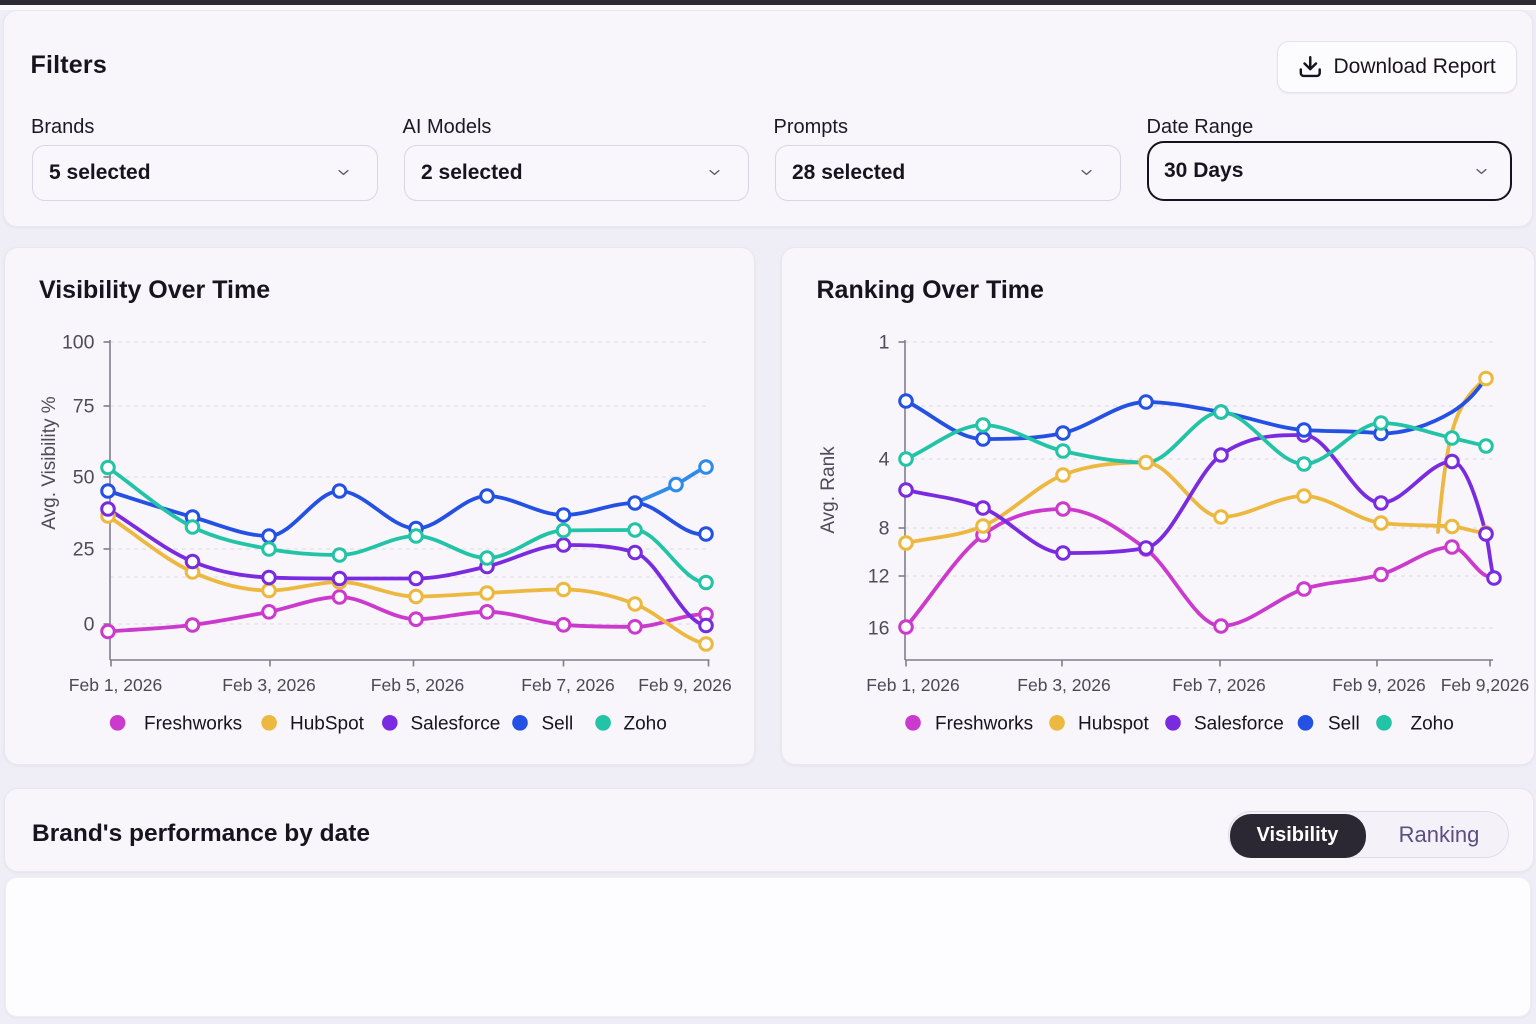  Describe the element at coordinates (1485, 685) in the screenshot. I see `svg-text: Feb 9,2026` at that location.